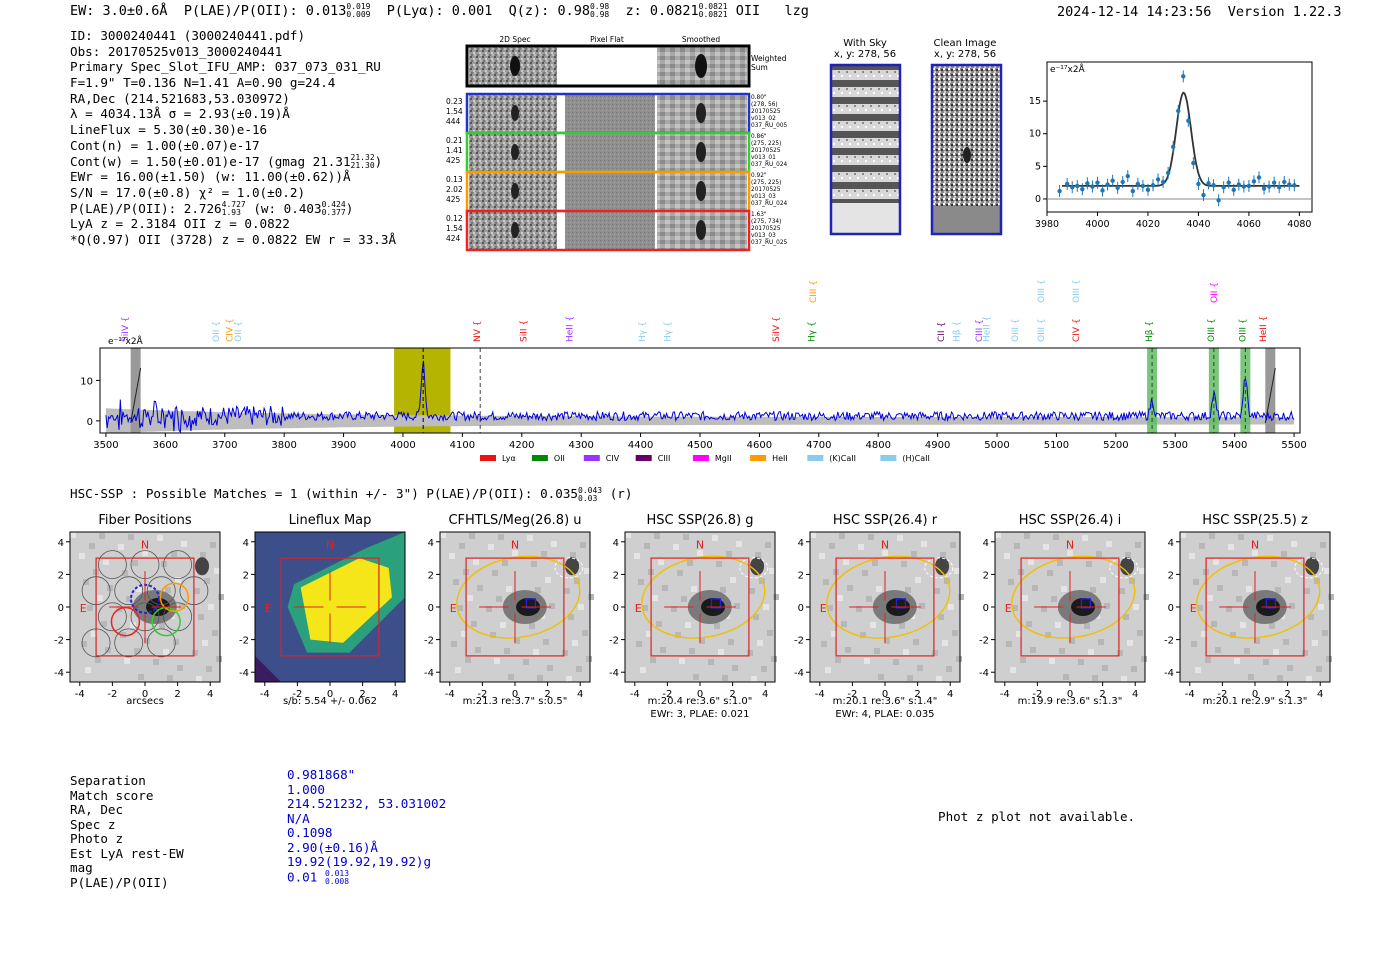 The width and height of the screenshot is (1400, 953). I want to click on neighbor-source, so click(757, 566).